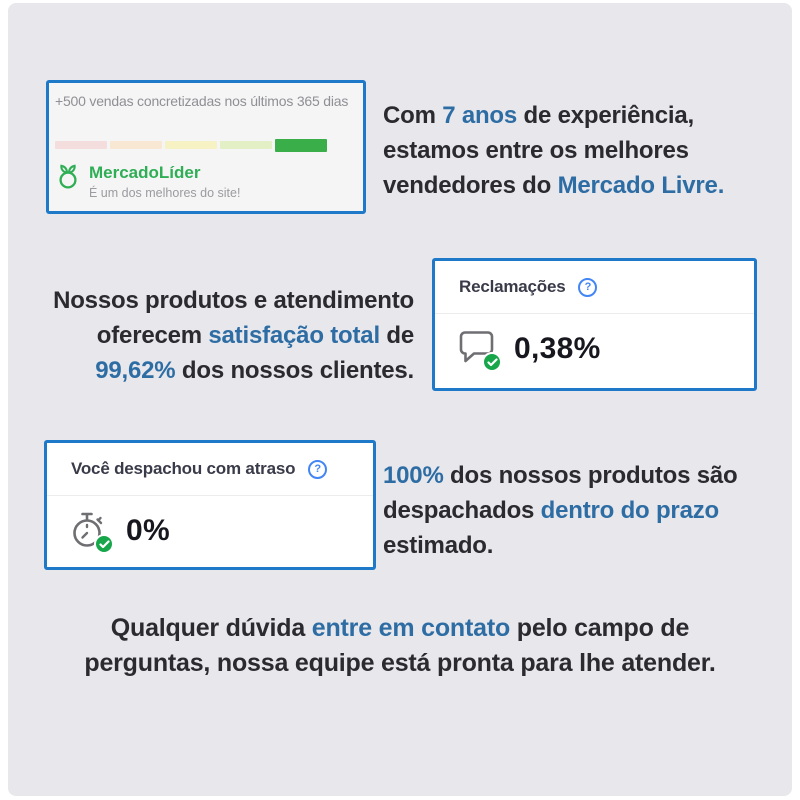 This screenshot has height=800, width=800. I want to click on experience-line-1: Com 7 anos de experiência,, so click(578, 115).